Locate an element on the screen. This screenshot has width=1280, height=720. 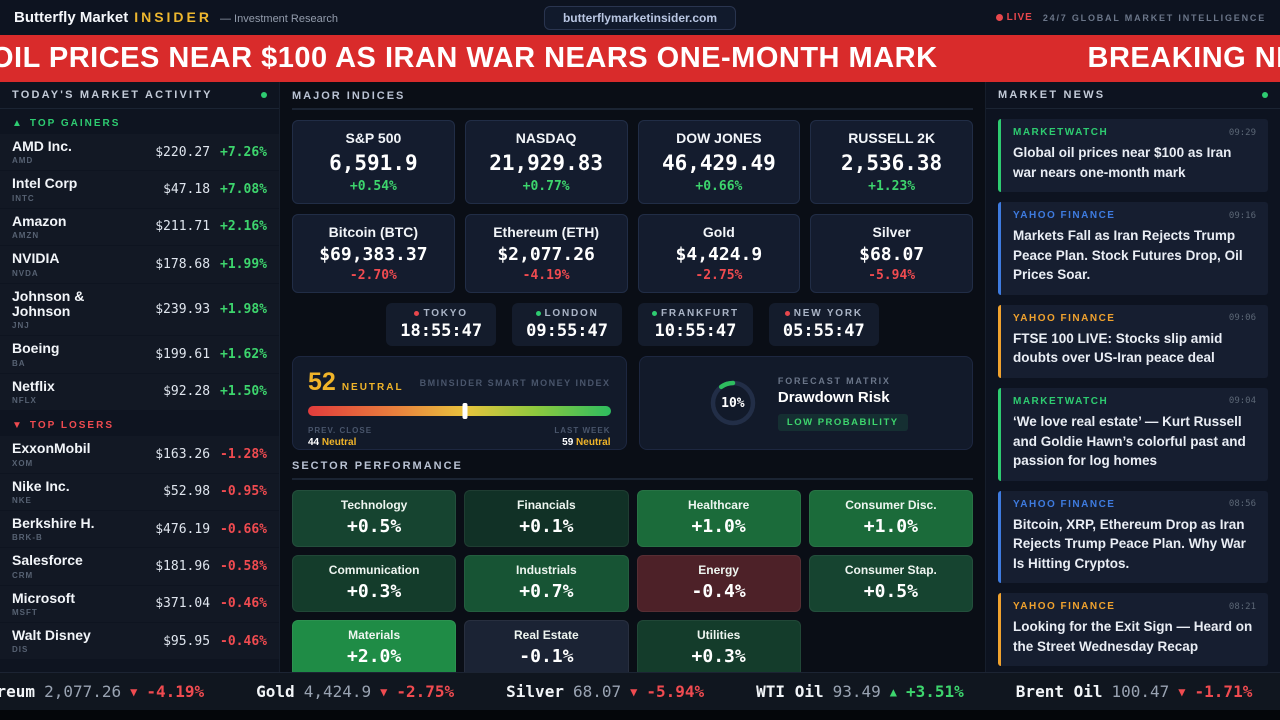
live-dot-icon is located at coordinates (999, 17).